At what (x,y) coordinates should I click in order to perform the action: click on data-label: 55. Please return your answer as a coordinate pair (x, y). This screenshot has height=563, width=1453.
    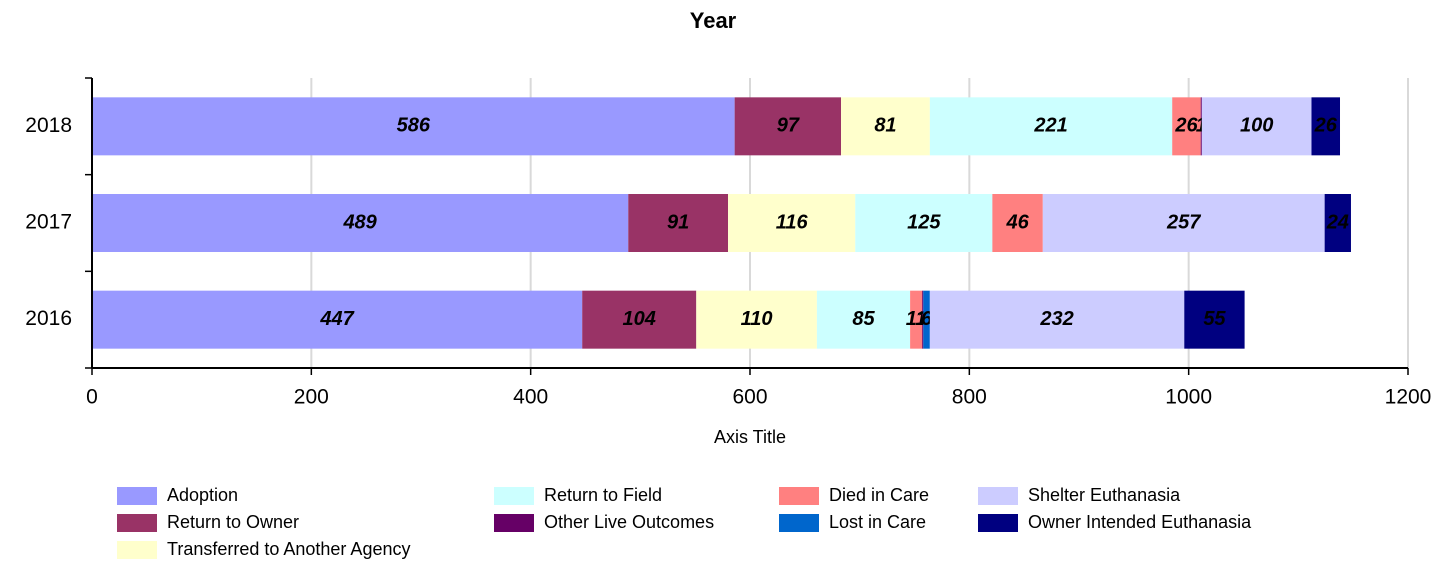
    Looking at the image, I should click on (1214, 319).